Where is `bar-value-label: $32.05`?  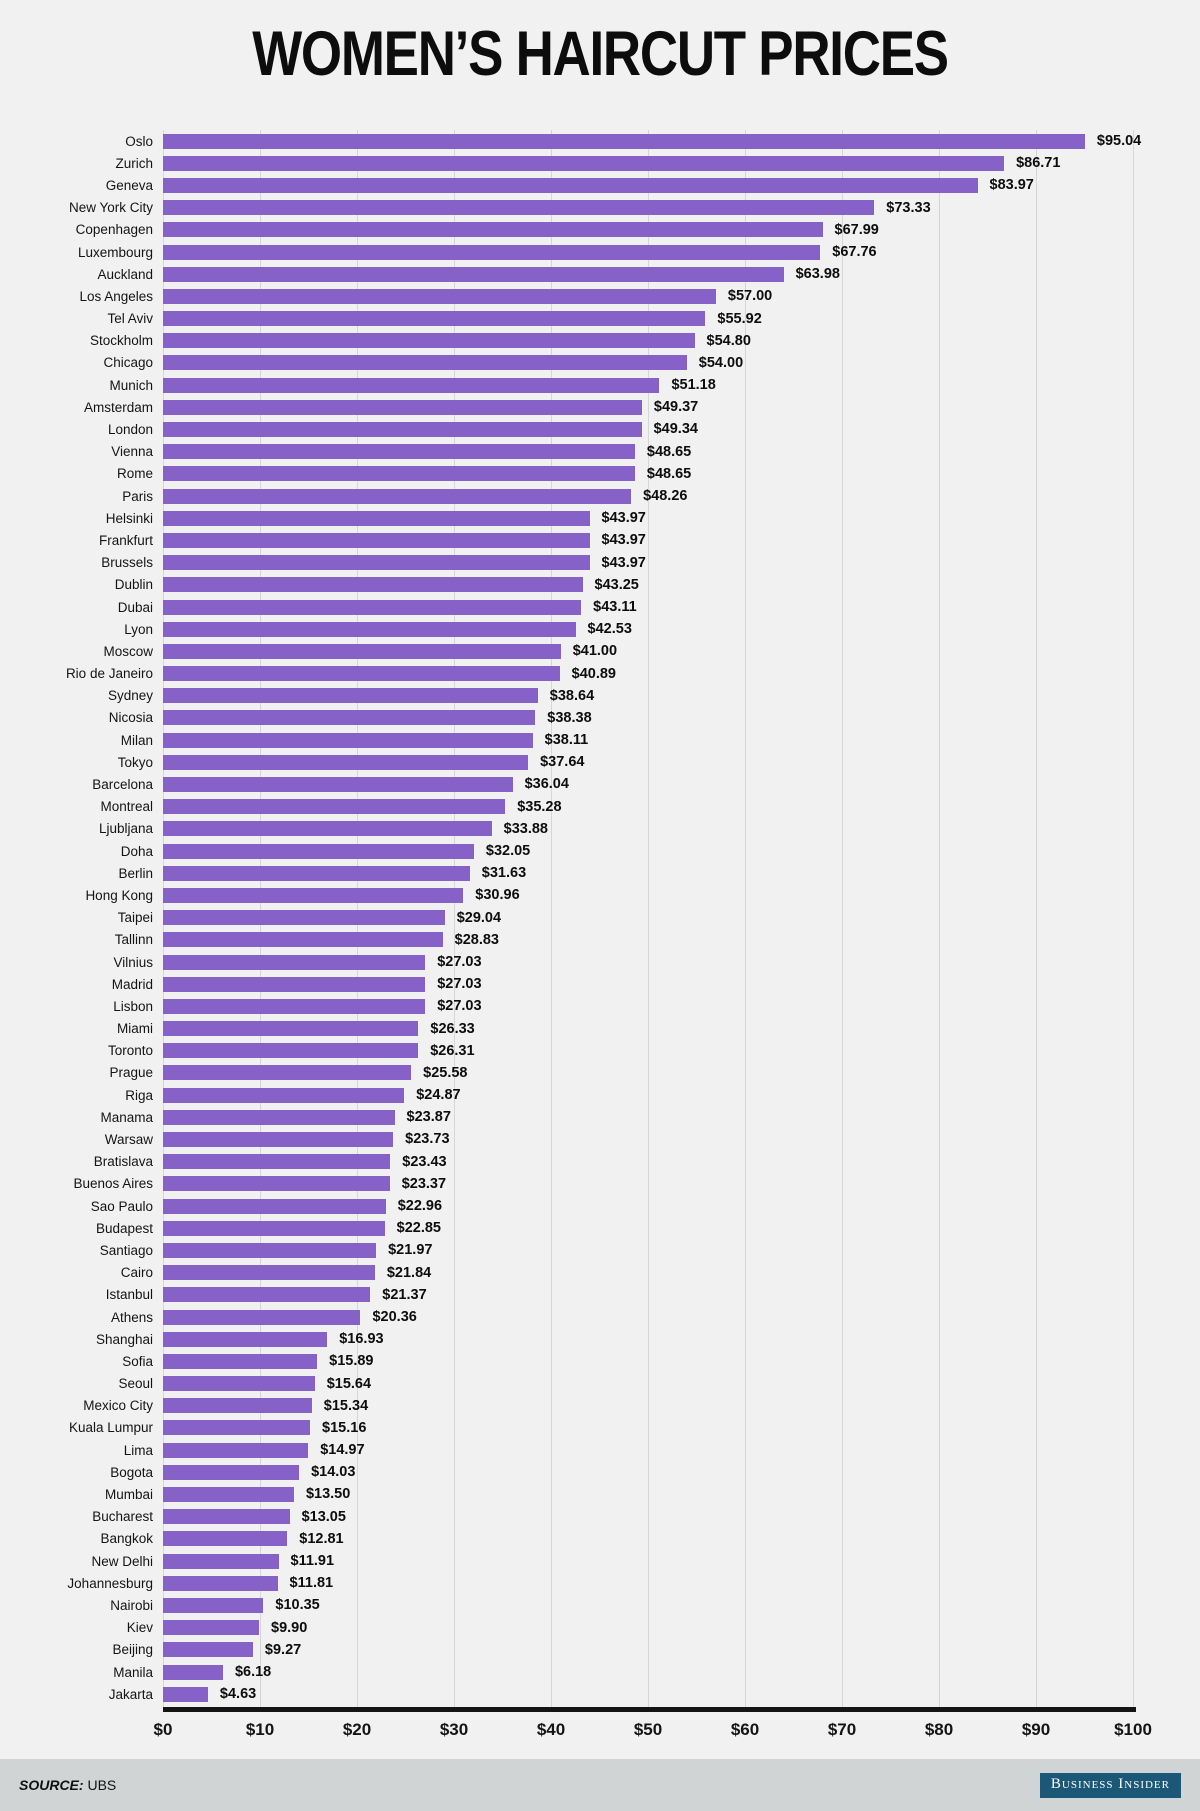
bar-value-label: $32.05 is located at coordinates (508, 851).